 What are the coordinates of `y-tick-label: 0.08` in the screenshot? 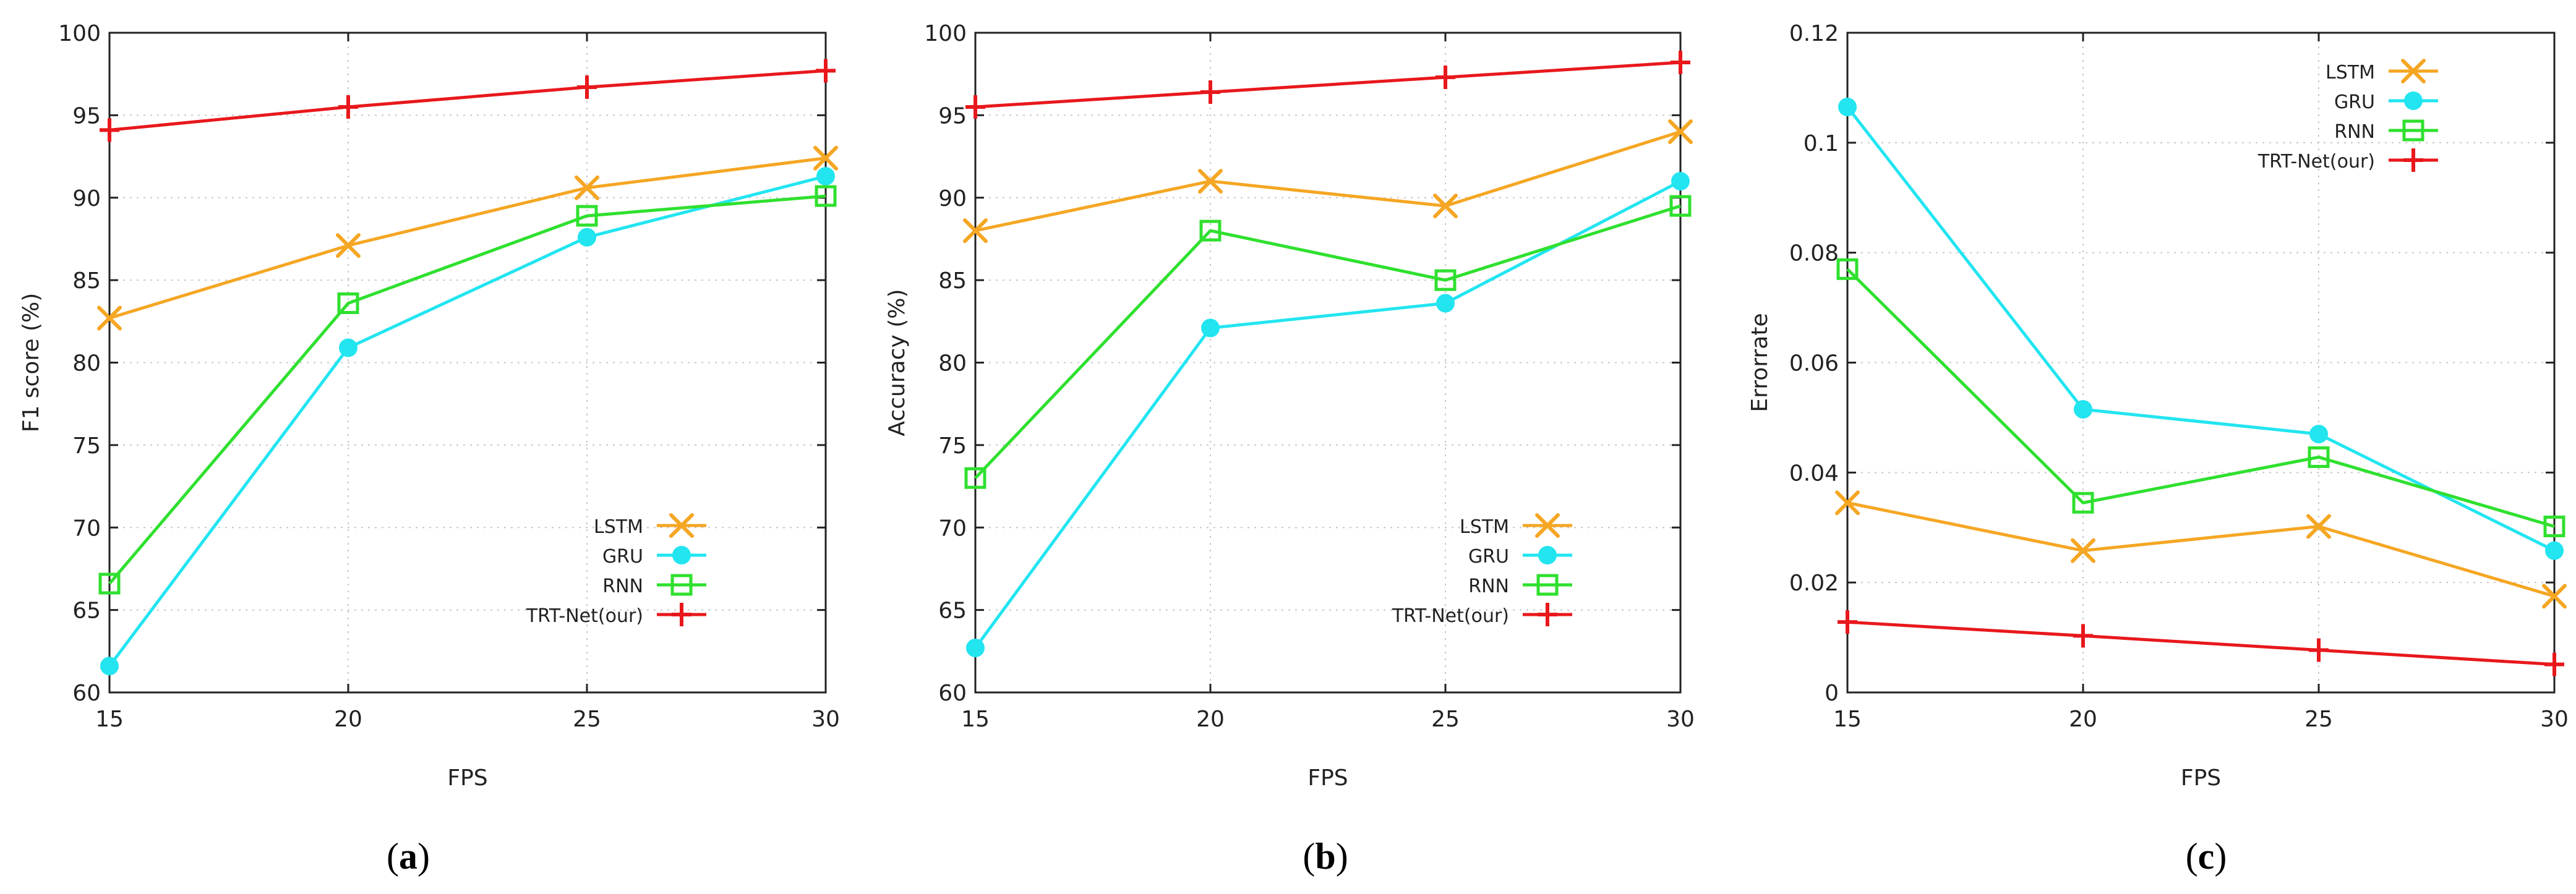 It's located at (1814, 254).